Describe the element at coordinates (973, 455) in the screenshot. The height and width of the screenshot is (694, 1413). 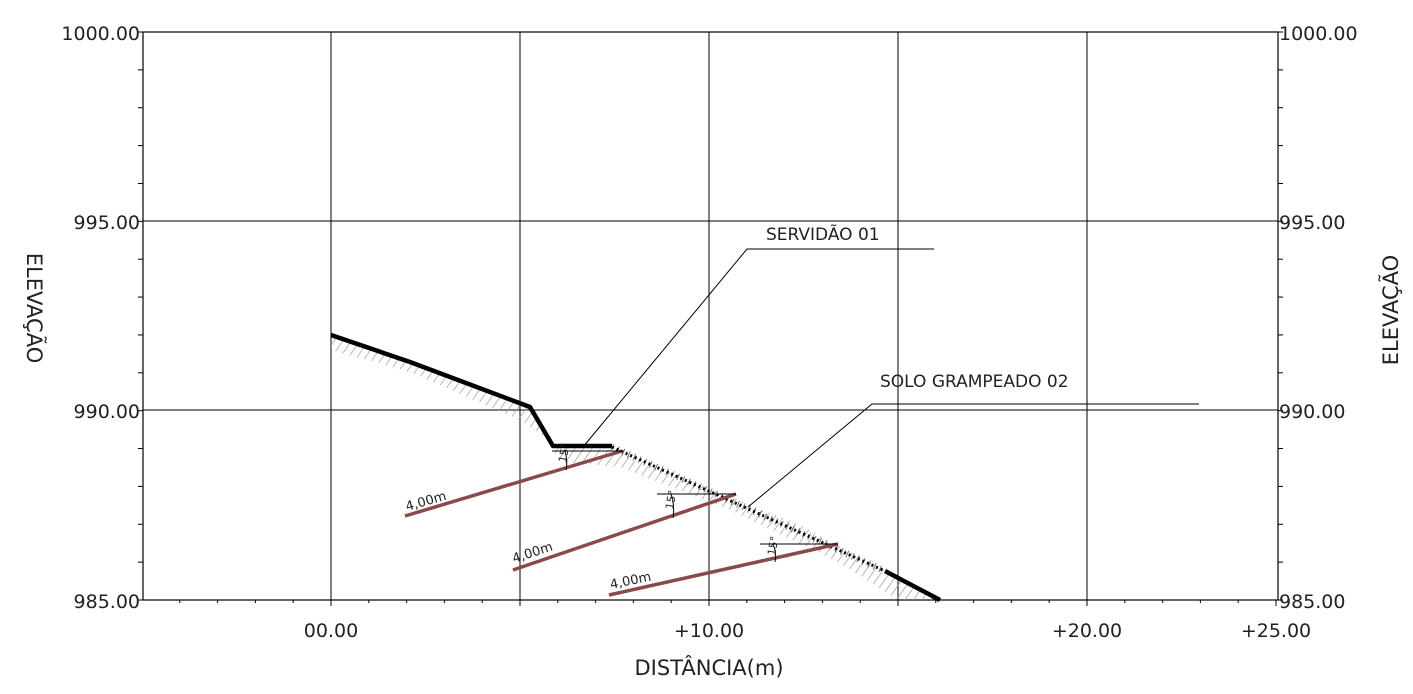
I see `solo-leader-line` at that location.